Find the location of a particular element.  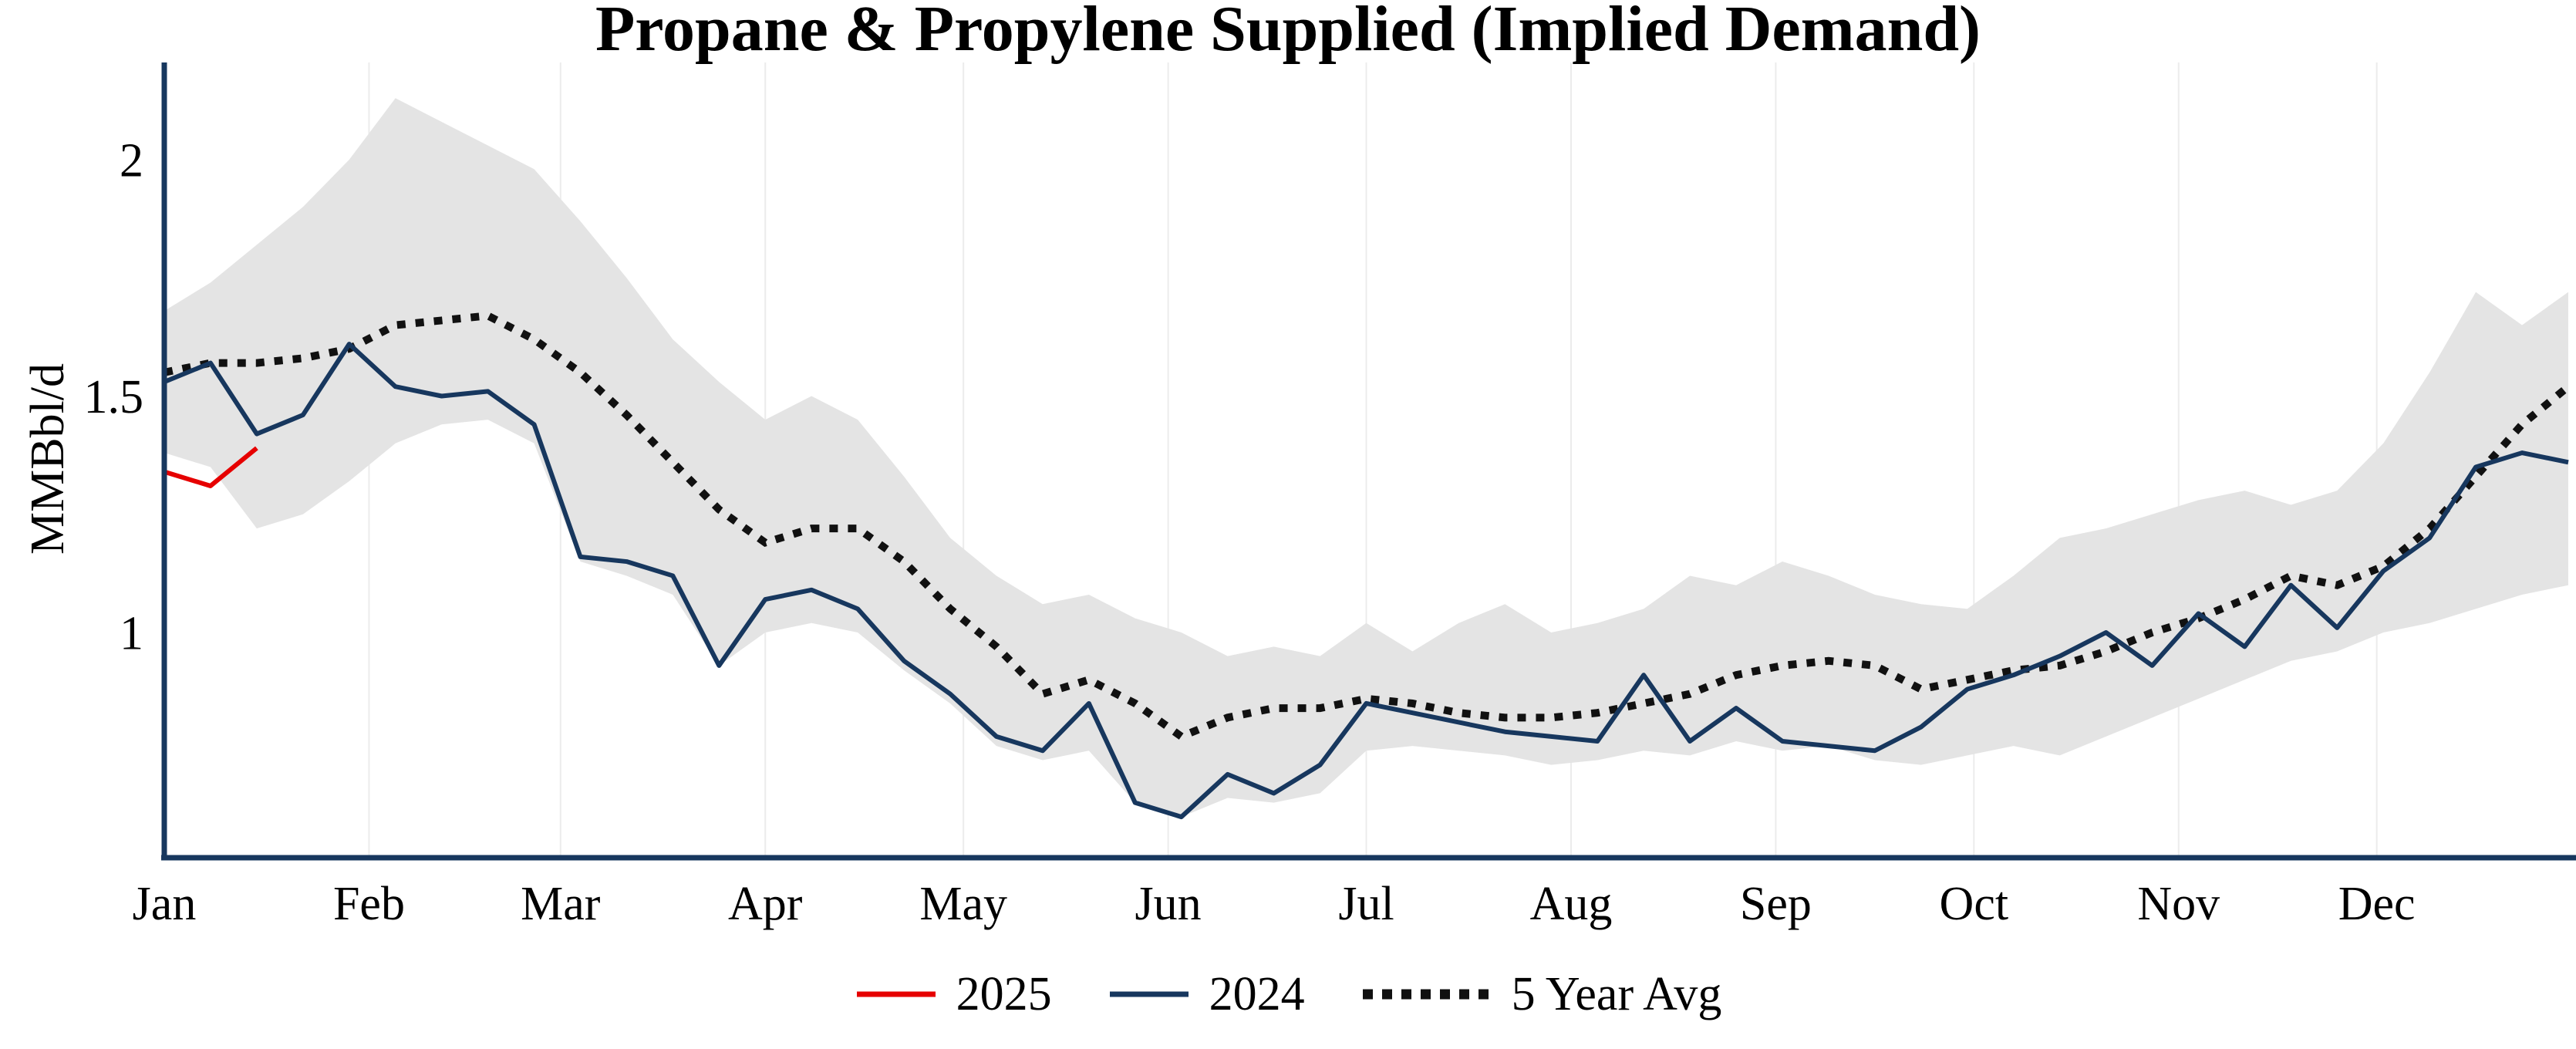

x-tick-label: Sep is located at coordinates (1776, 904).